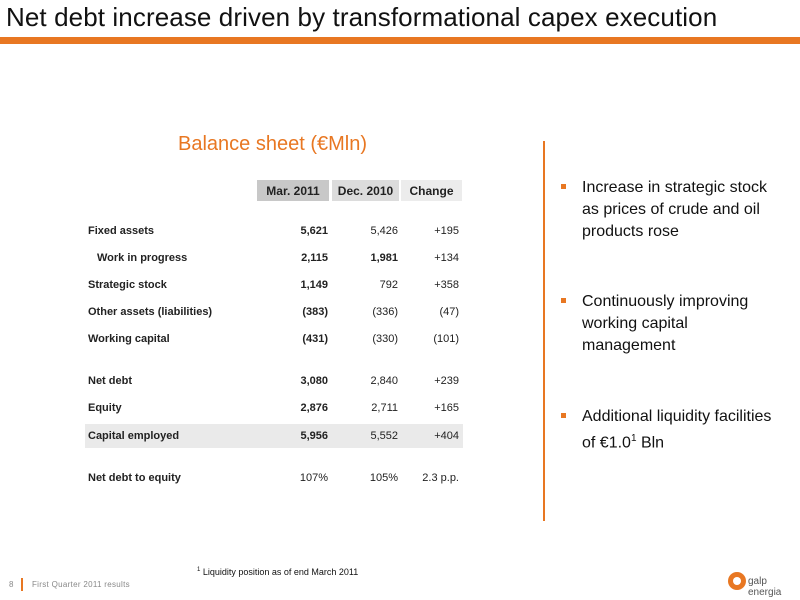 This screenshot has width=800, height=600. What do you see at coordinates (314, 231) in the screenshot?
I see `cell-mar-2011: 5,621` at bounding box center [314, 231].